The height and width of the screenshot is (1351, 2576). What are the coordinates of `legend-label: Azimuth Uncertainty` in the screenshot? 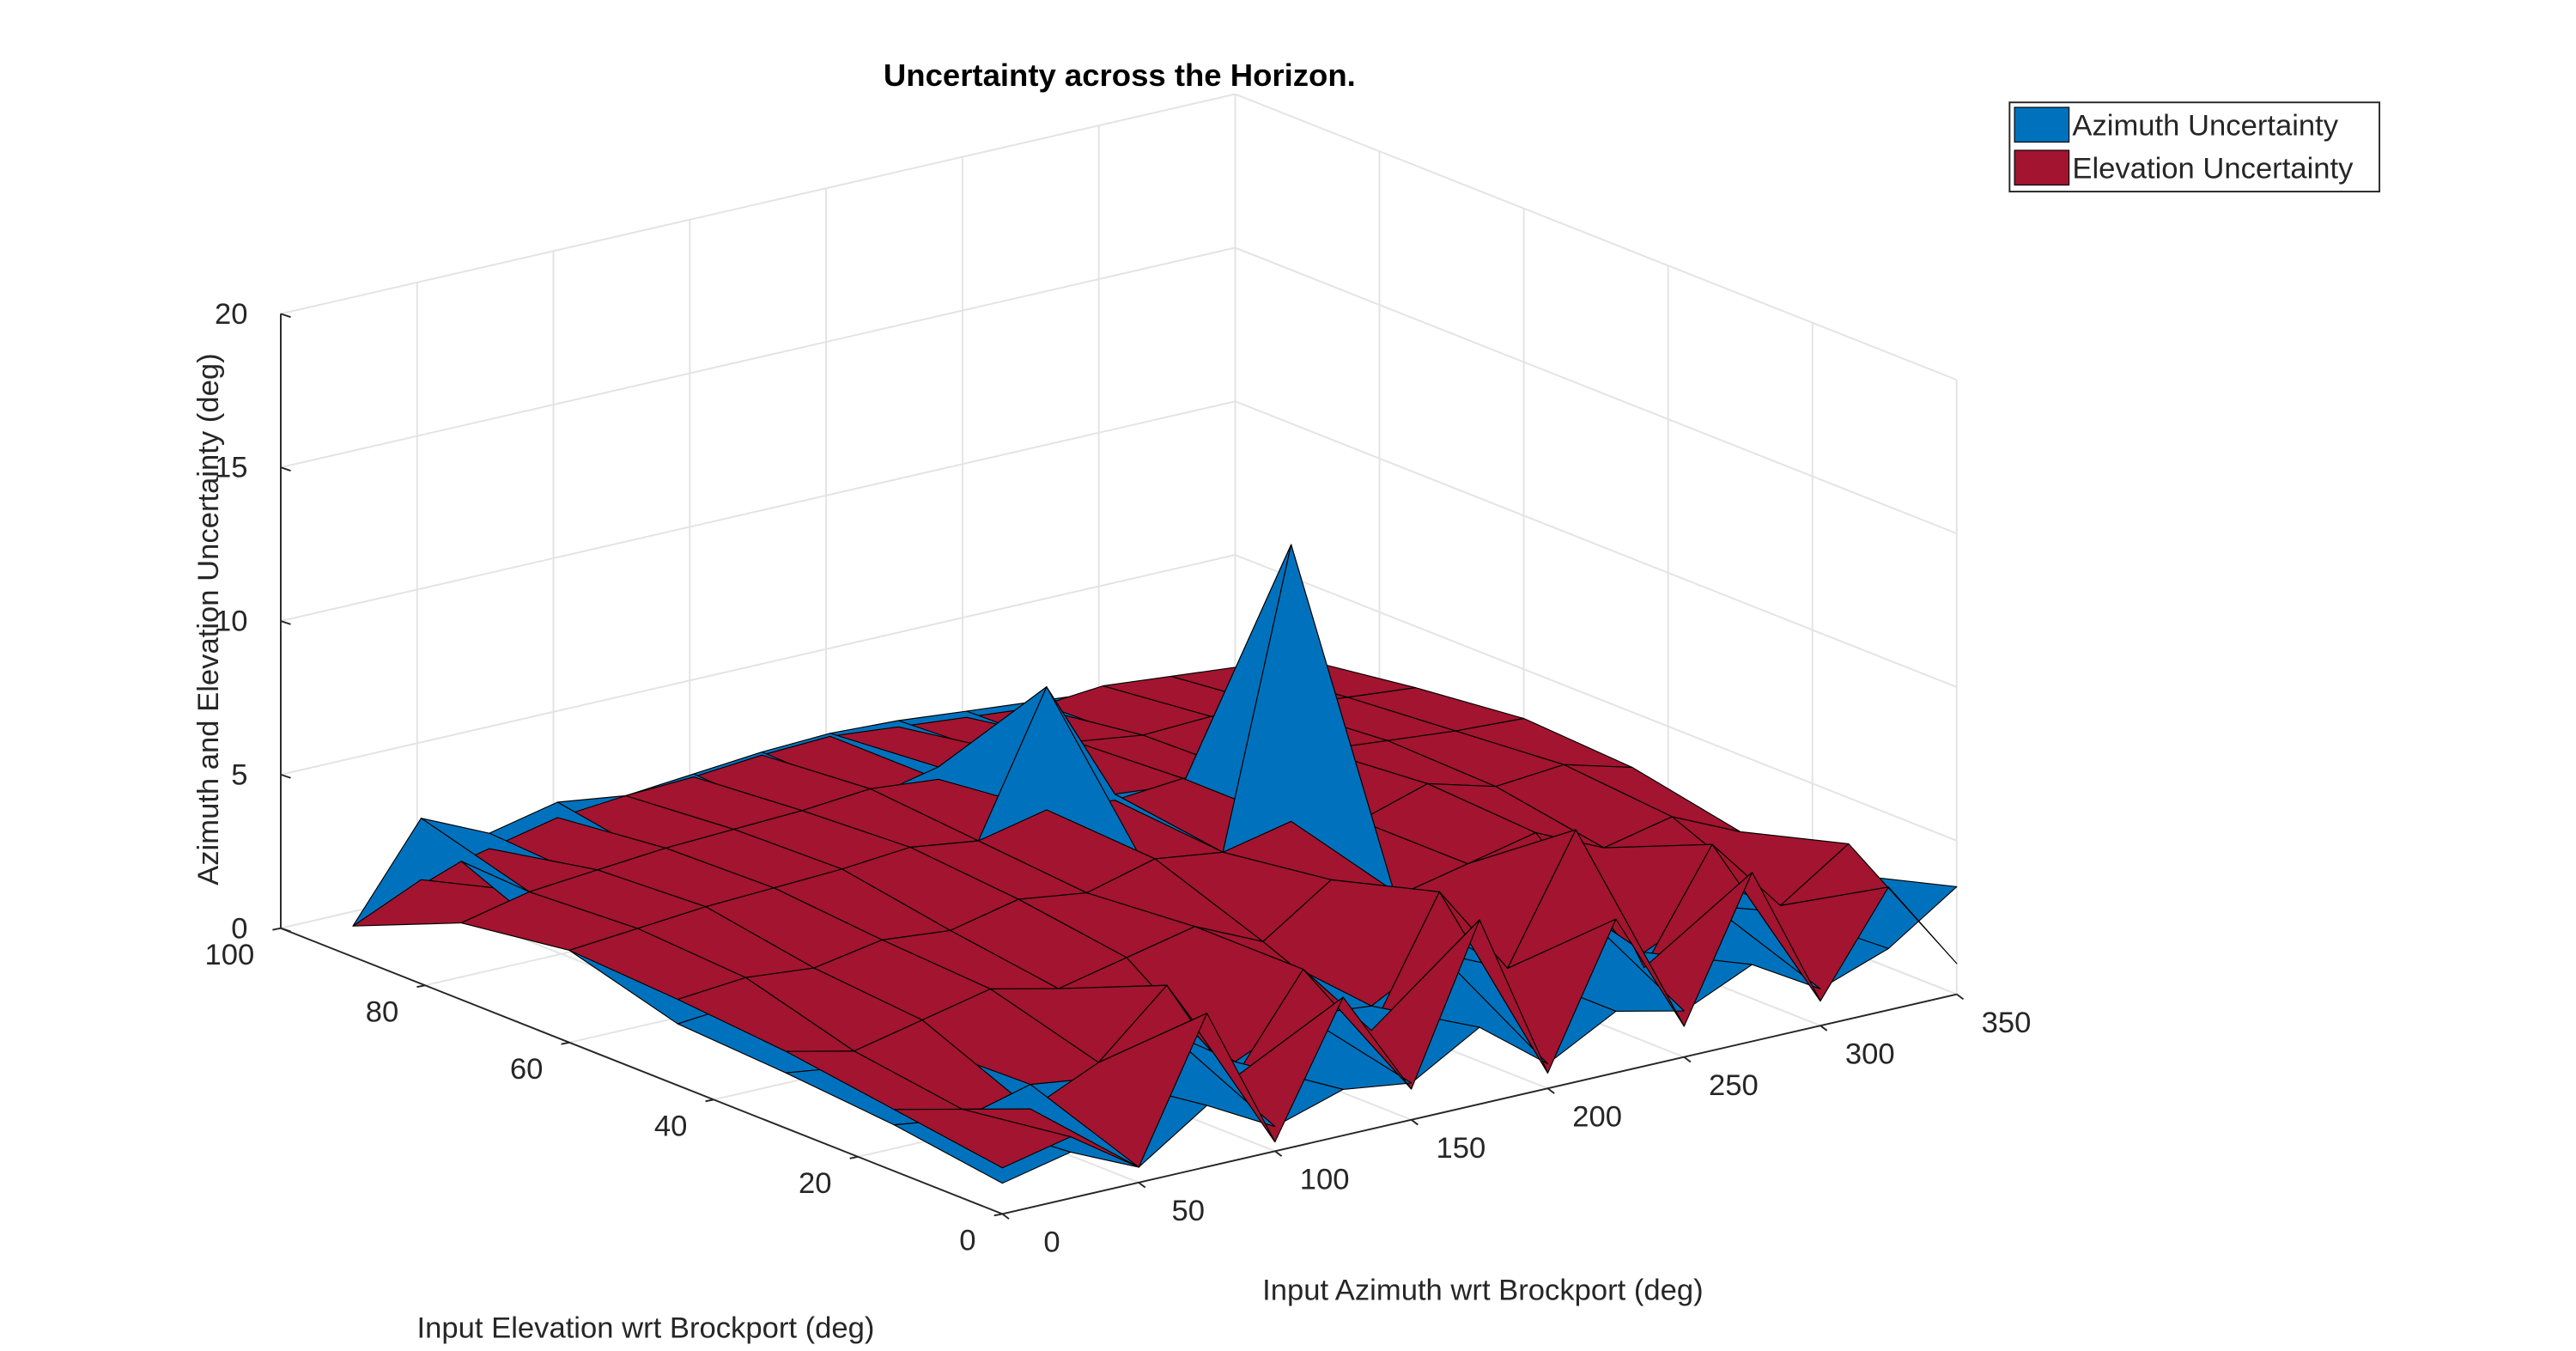 It's located at (2205, 126).